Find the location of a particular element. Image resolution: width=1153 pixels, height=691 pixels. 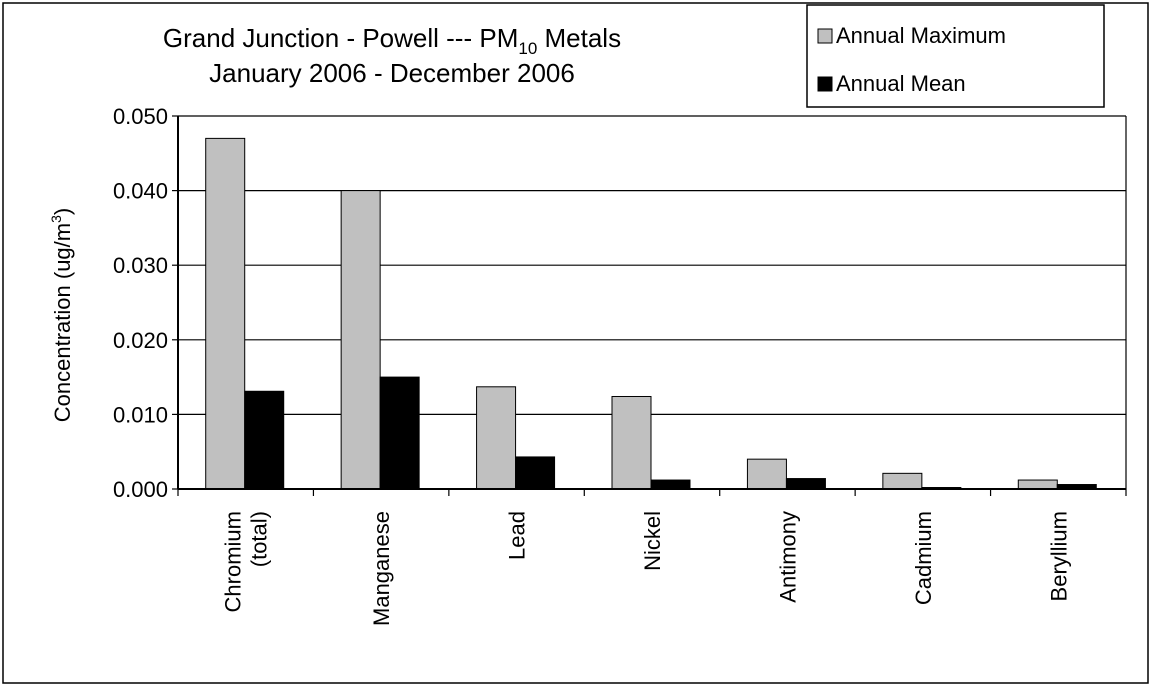

y-tick-label: 0.000 is located at coordinates (140, 489).